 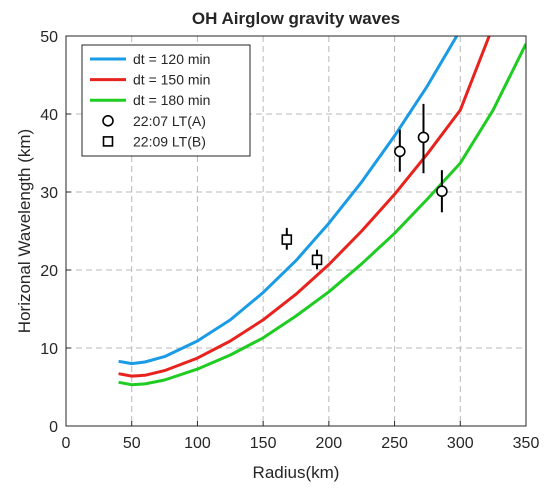 I want to click on x-tick-label: 350, so click(x=526, y=443).